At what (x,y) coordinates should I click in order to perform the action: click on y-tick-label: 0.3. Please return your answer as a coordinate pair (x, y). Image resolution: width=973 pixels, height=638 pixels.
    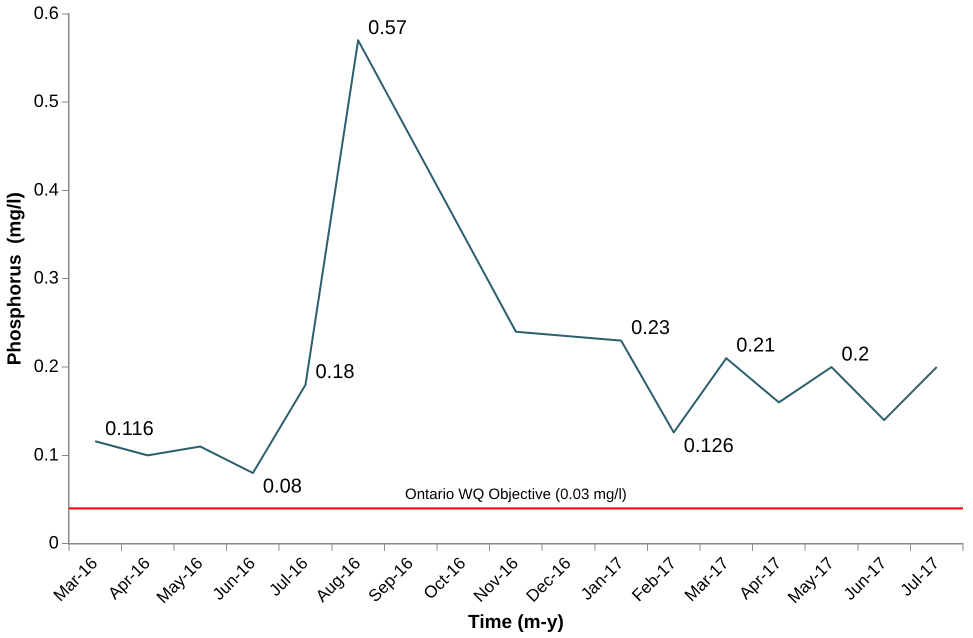
    Looking at the image, I should click on (46, 278).